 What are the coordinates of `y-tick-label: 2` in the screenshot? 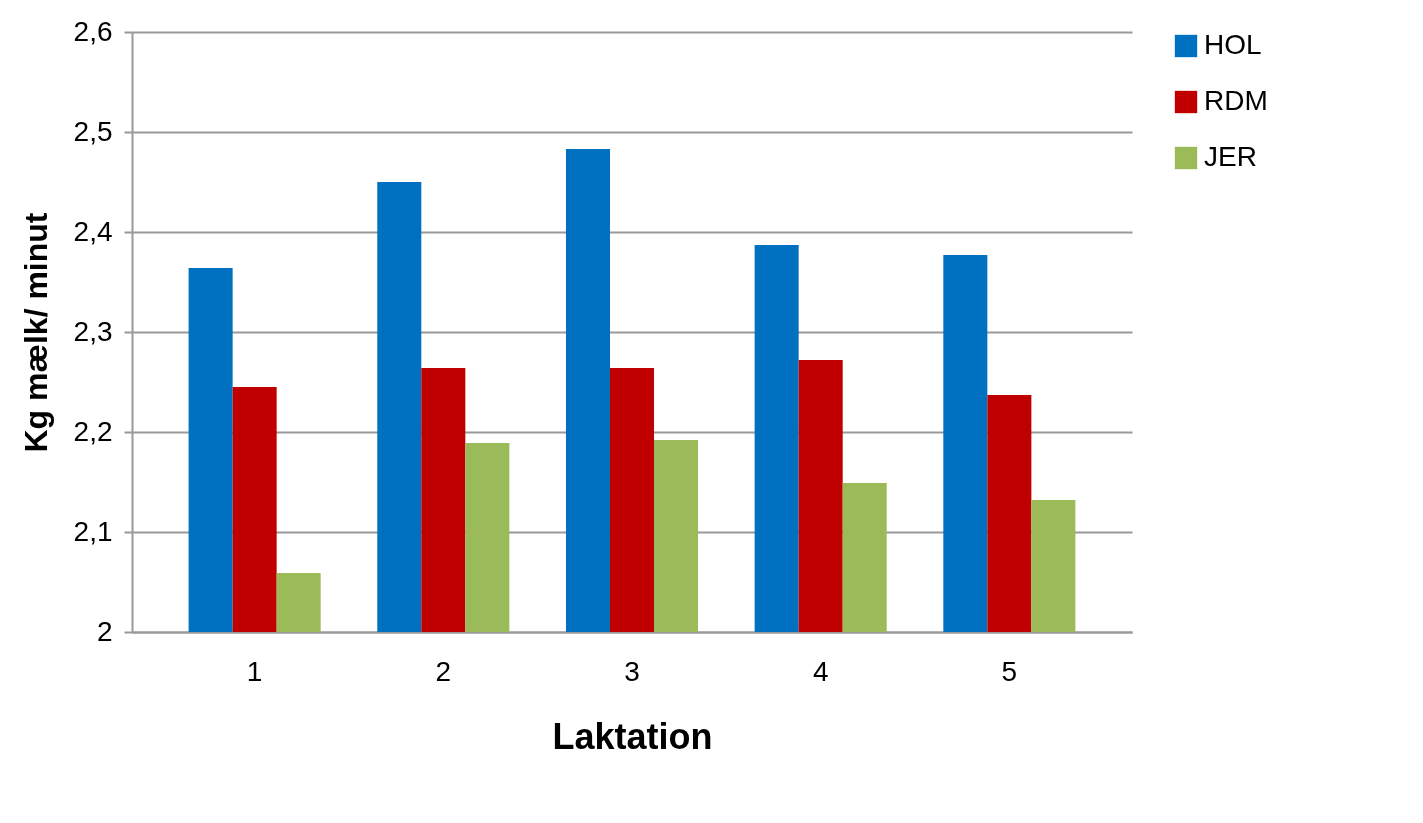 It's located at (104, 631).